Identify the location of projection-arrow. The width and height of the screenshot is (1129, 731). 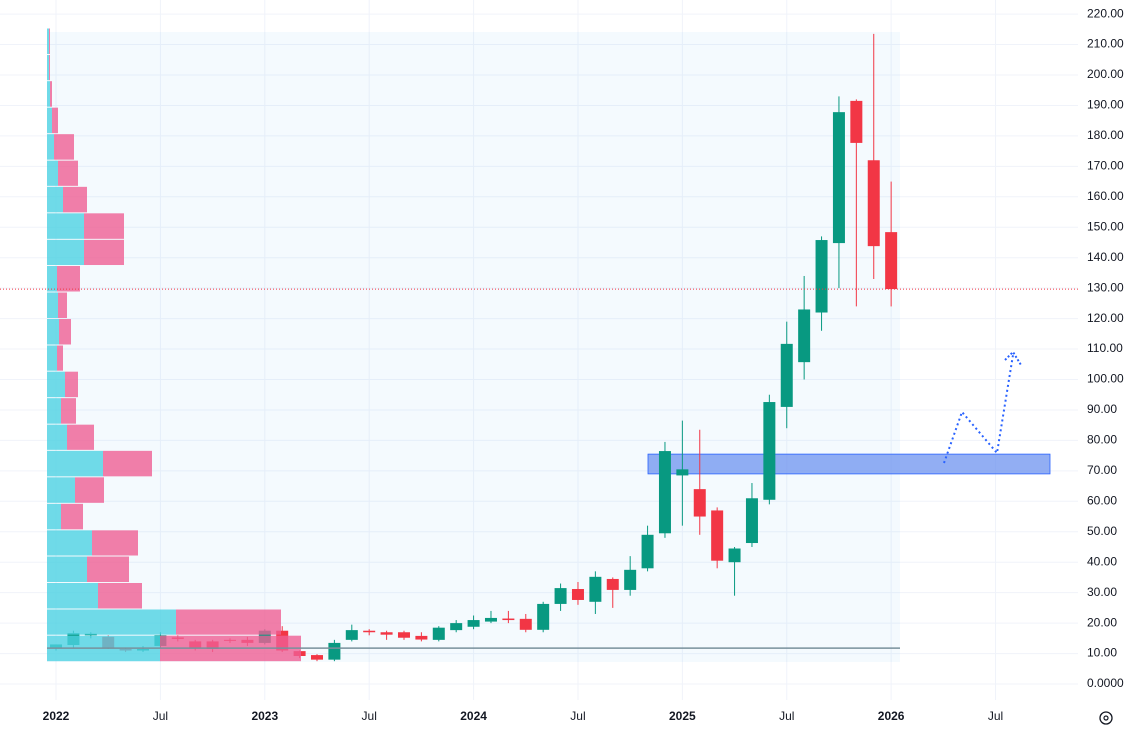
(978, 409).